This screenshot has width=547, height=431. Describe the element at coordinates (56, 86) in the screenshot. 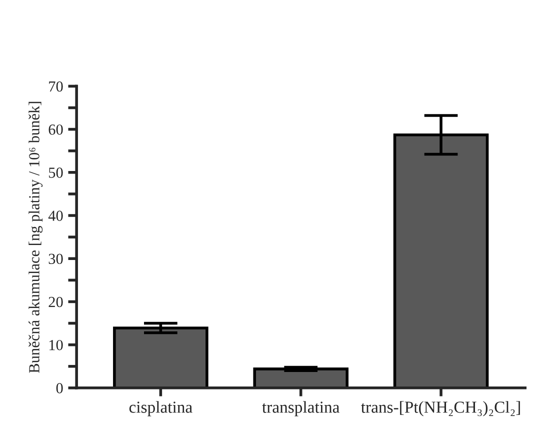

I see `y-tick-label: 70` at that location.